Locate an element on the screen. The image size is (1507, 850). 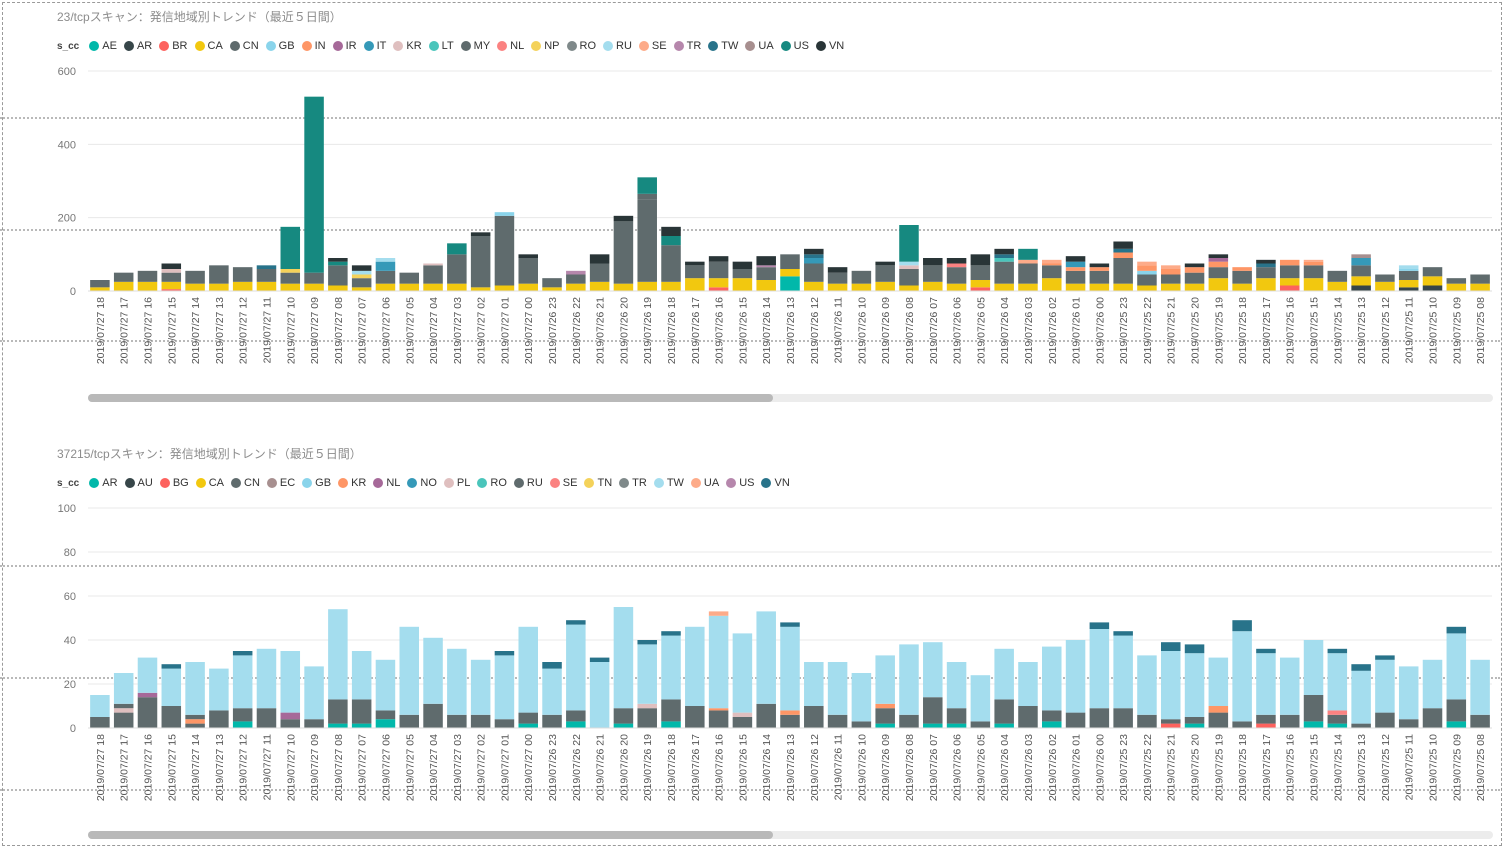
legend-title: s_cc is located at coordinates (68, 483).